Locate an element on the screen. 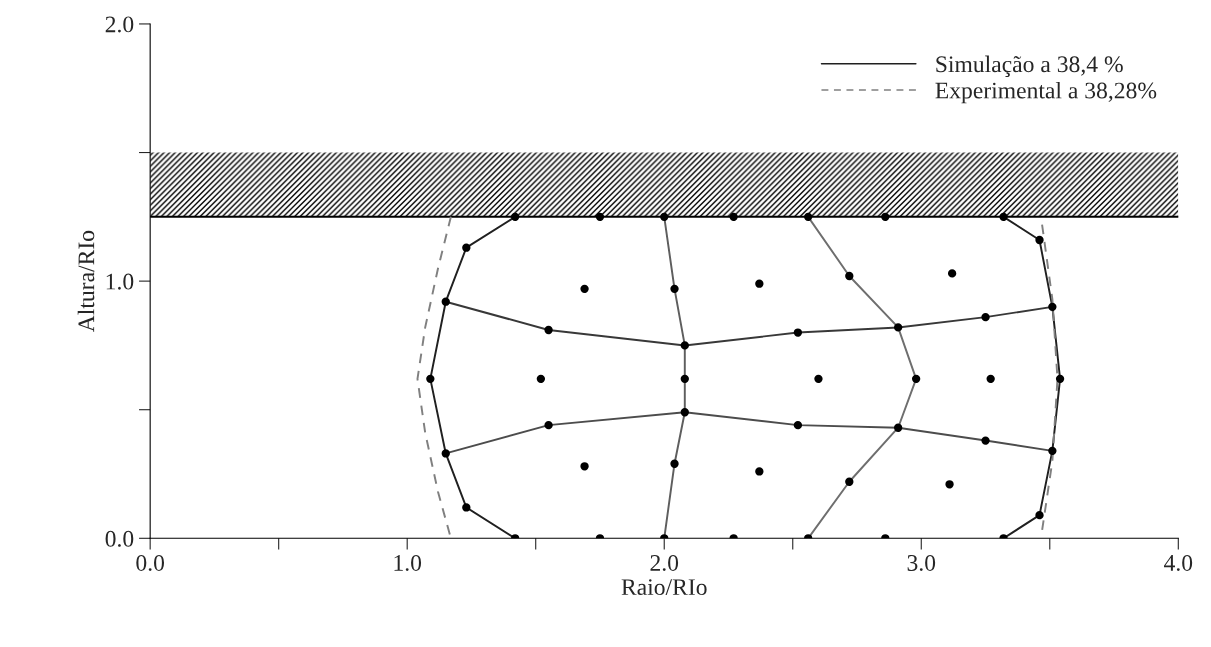  x-tick-label: 2.0 is located at coordinates (664, 562).